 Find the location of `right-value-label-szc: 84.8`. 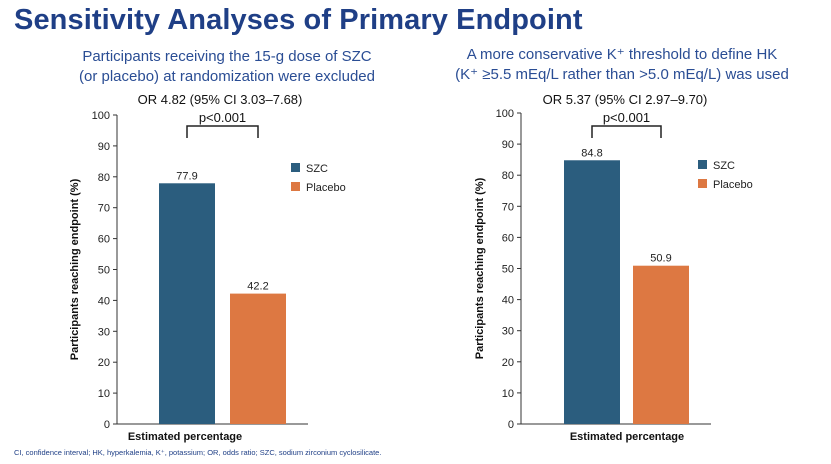

right-value-label-szc: 84.8 is located at coordinates (591, 153).